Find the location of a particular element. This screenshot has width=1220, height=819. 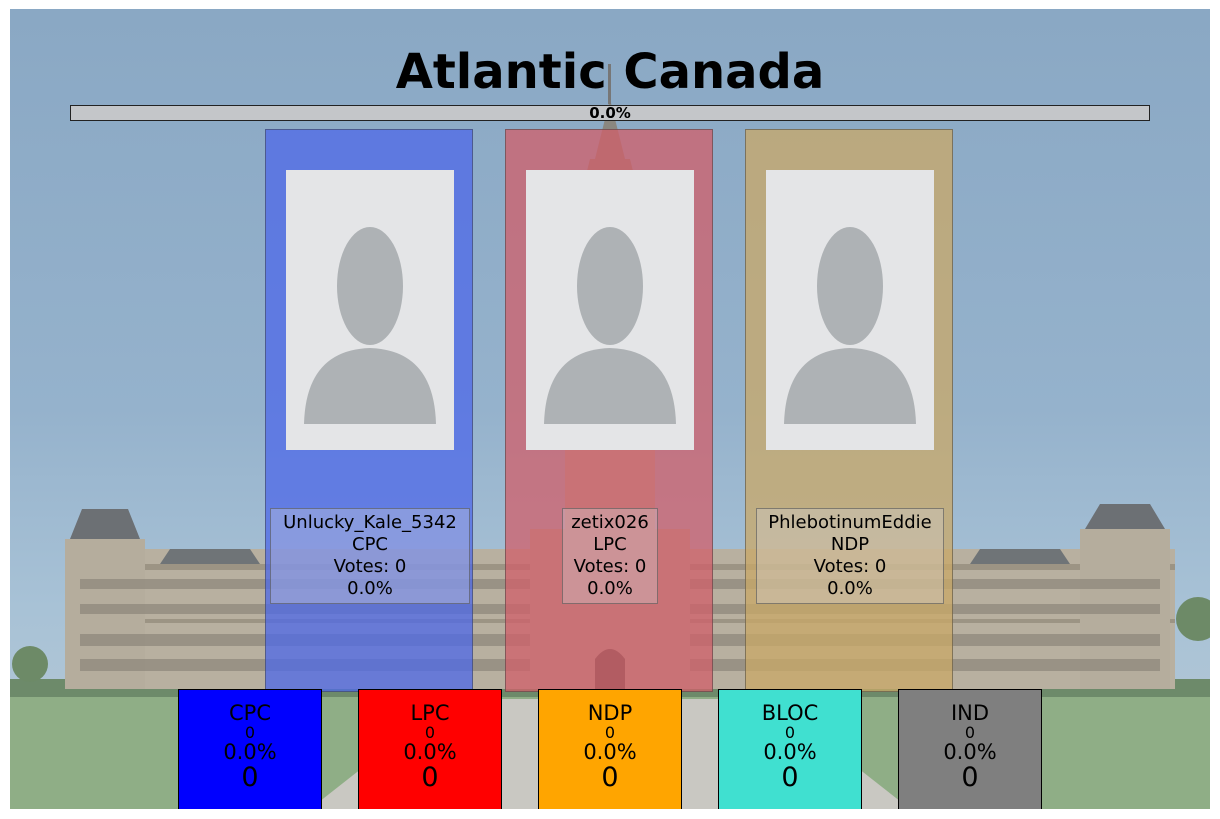

candidate-card-ndp: PhlebotinumEddie NDP Votes: 0 0.0% is located at coordinates (849, 410).